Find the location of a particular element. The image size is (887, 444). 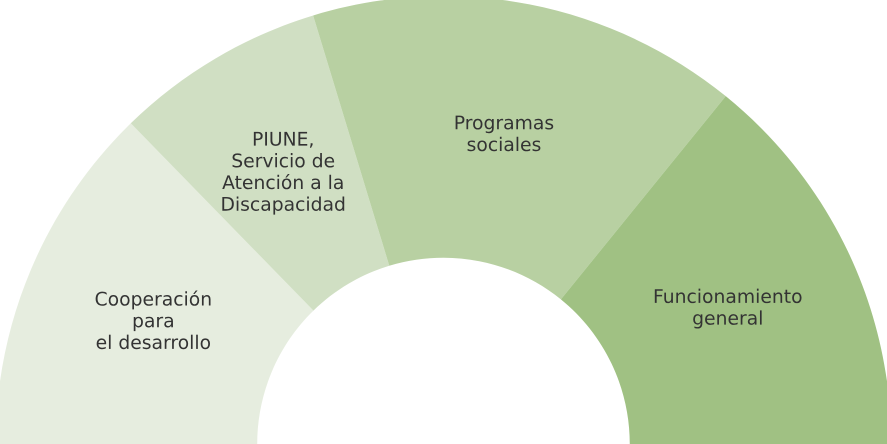

slice-label: PIUNE, Servicio de Atención a la Discapacidad is located at coordinates (283, 173).